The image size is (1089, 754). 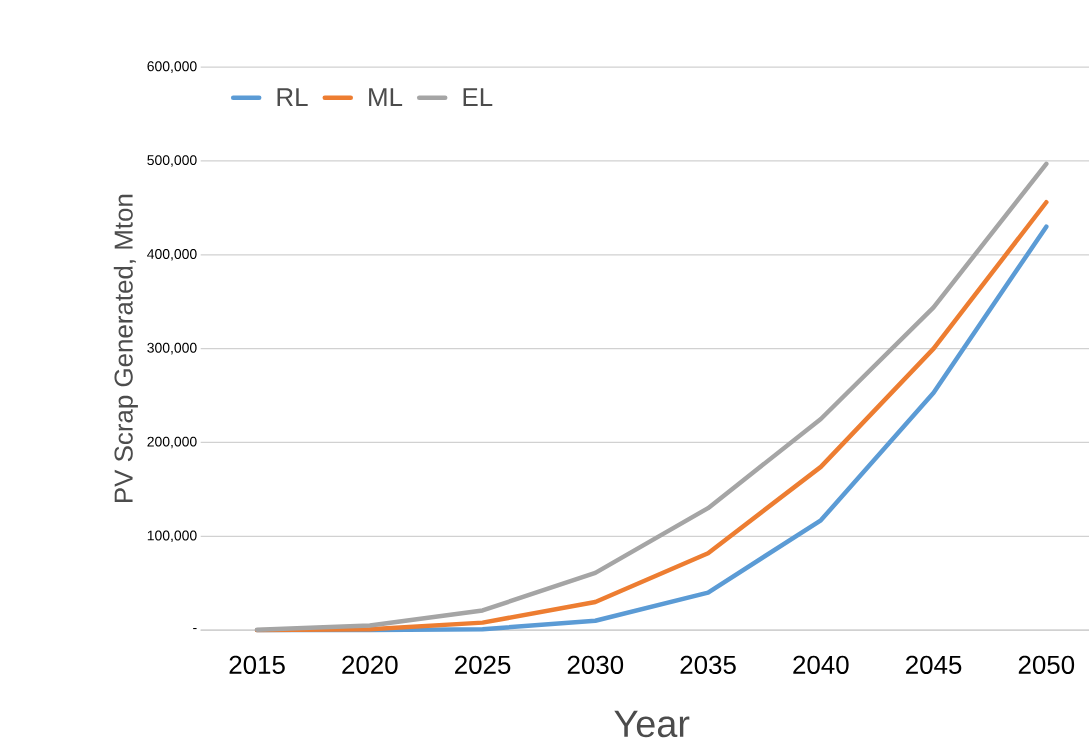 I want to click on legend-label: ML, so click(x=386, y=97).